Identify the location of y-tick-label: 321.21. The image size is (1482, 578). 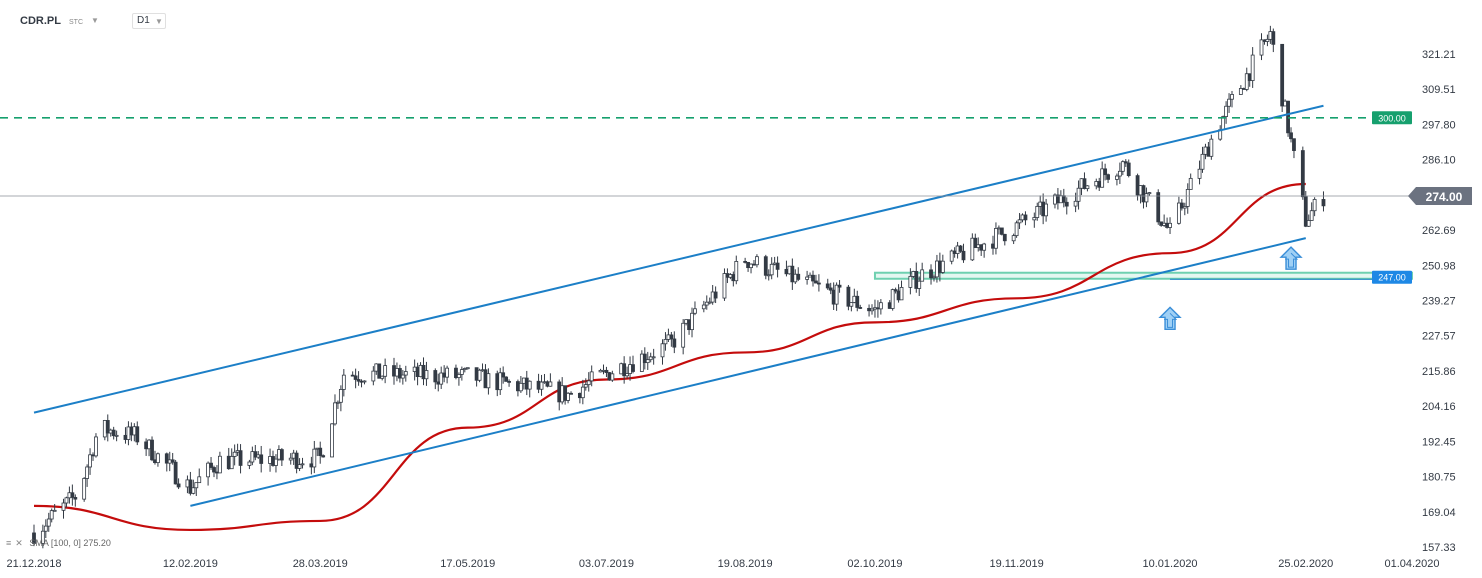
(1439, 55).